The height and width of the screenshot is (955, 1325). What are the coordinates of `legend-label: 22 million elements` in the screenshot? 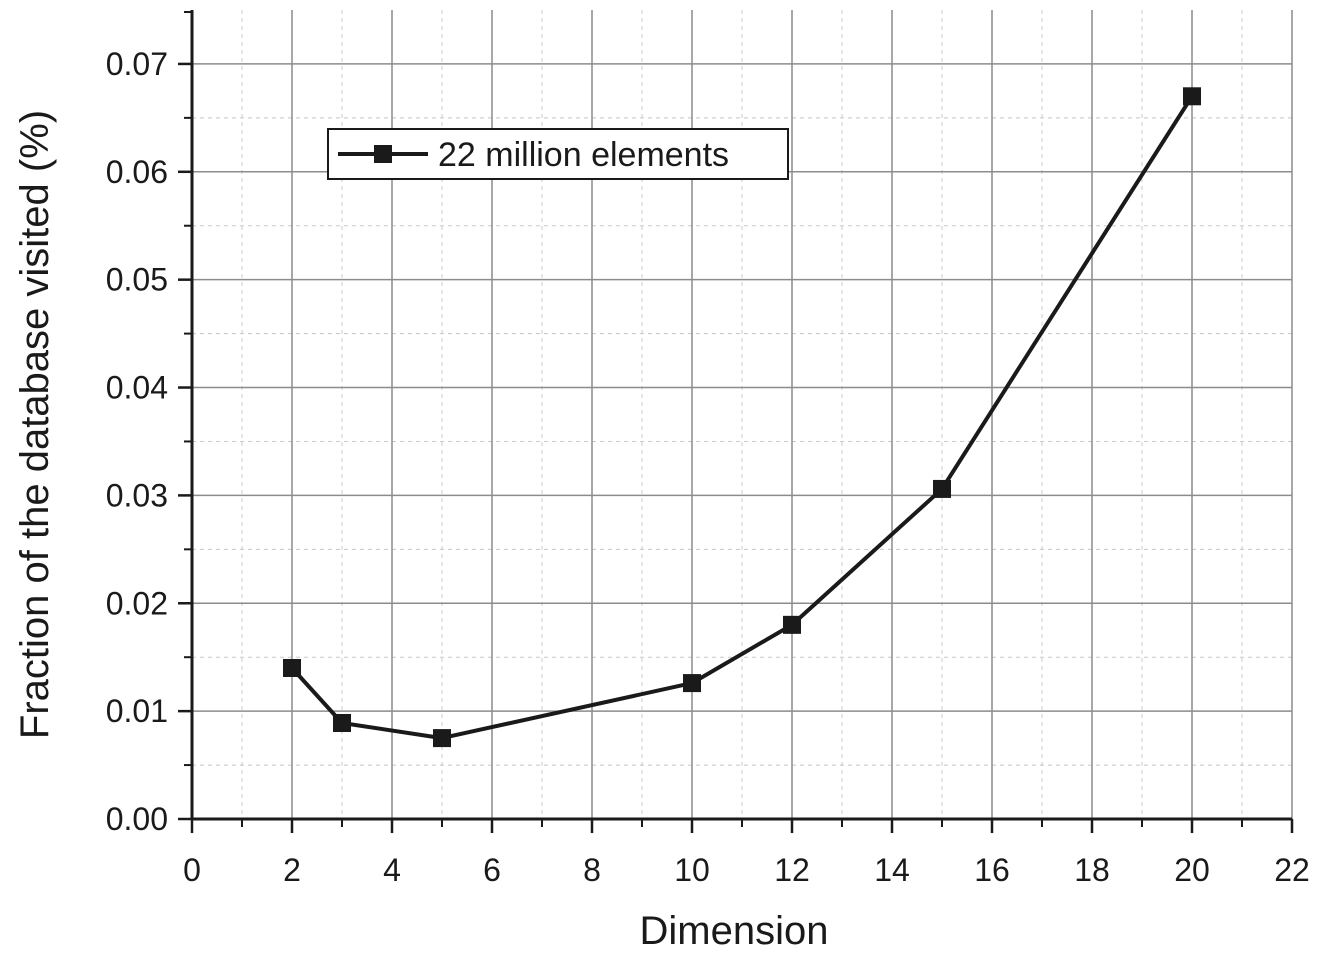 It's located at (583, 155).